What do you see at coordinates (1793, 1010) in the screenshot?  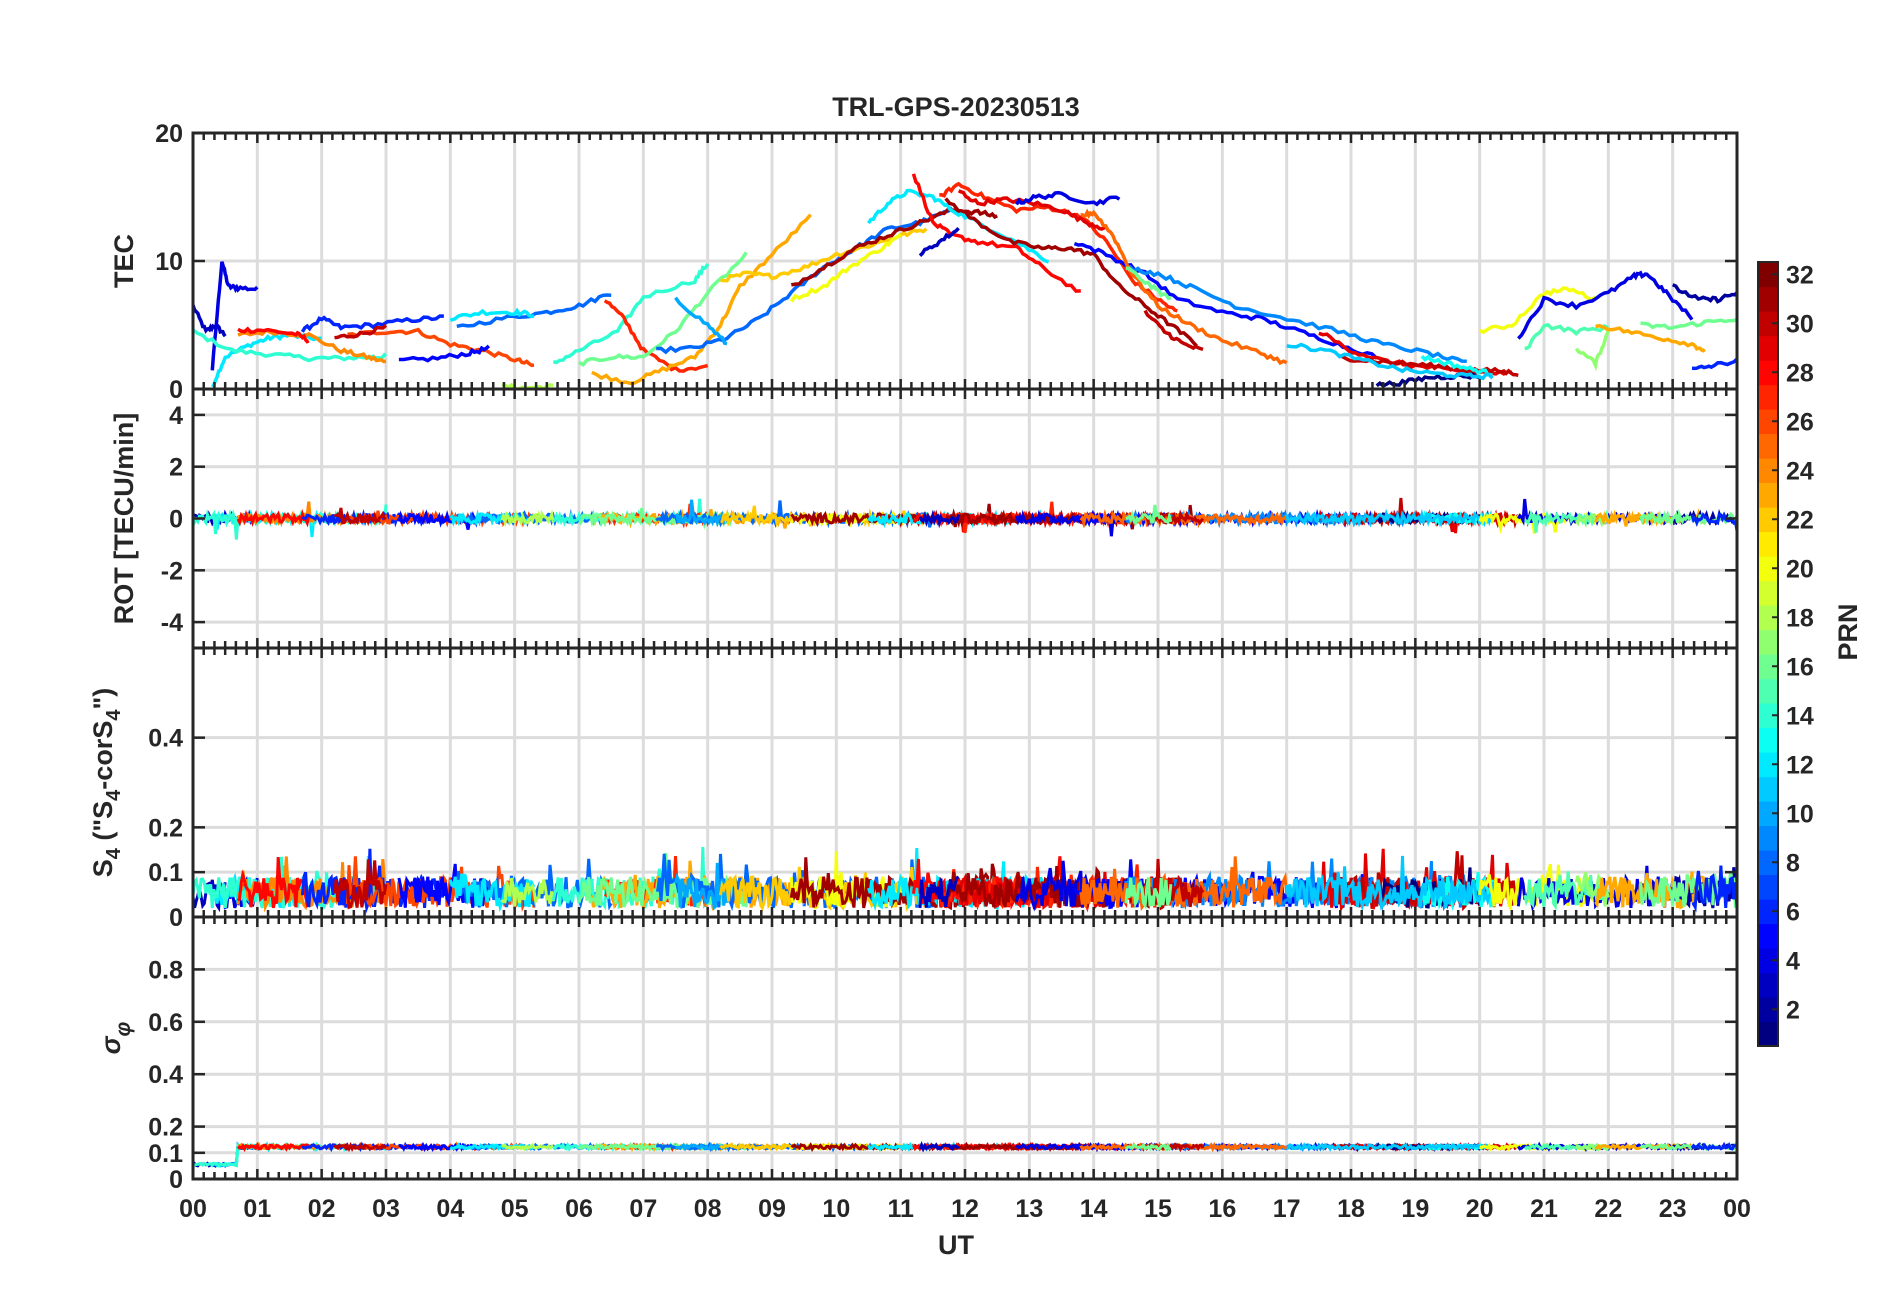 I see `colorbar-tick-label: 2` at bounding box center [1793, 1010].